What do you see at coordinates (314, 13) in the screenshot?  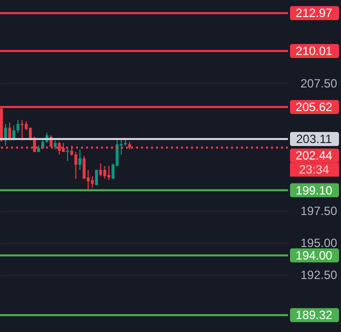 I see `ref-line-label: 212.97` at bounding box center [314, 13].